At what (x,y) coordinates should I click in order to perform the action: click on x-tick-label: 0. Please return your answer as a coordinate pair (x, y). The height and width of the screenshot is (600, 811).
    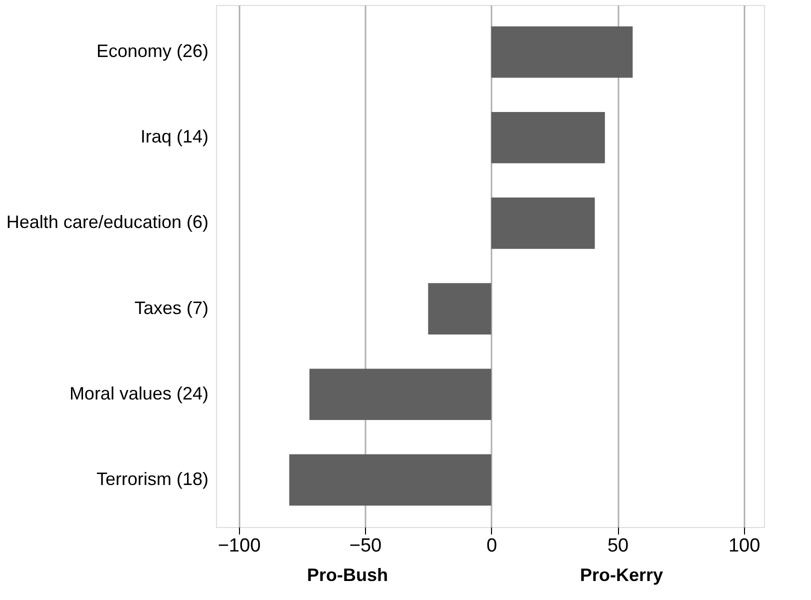
    Looking at the image, I should click on (492, 546).